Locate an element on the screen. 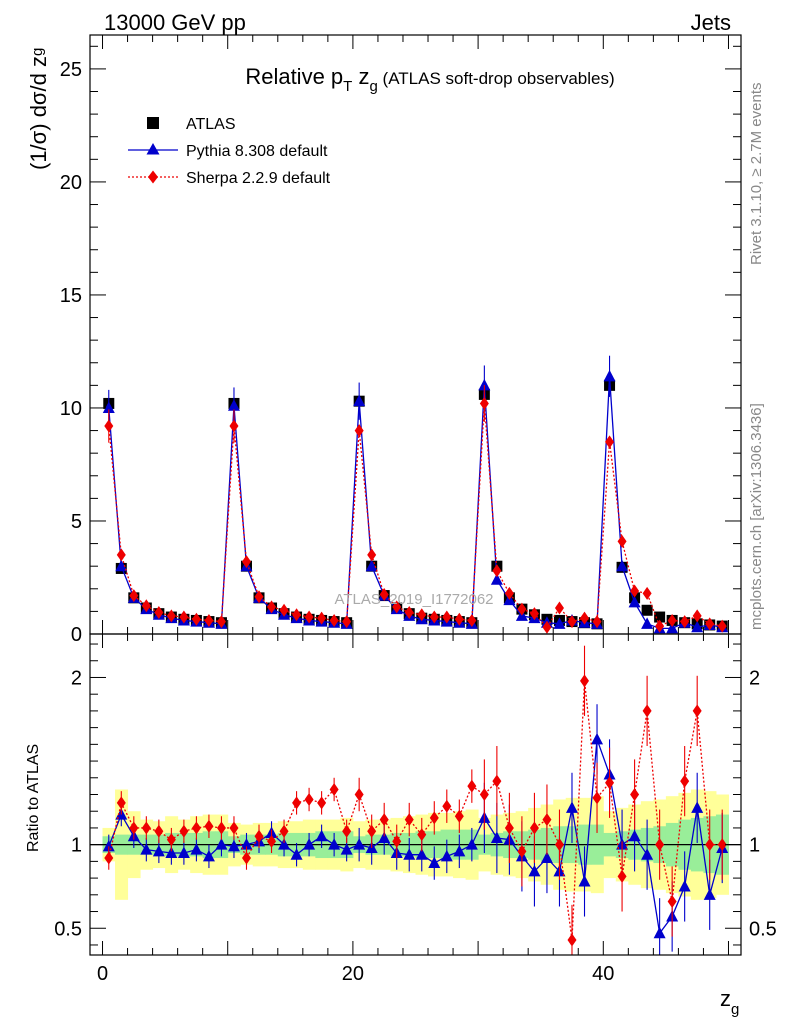  analysis-watermark: ATLAS_2019_I1772062 is located at coordinates (413, 599).